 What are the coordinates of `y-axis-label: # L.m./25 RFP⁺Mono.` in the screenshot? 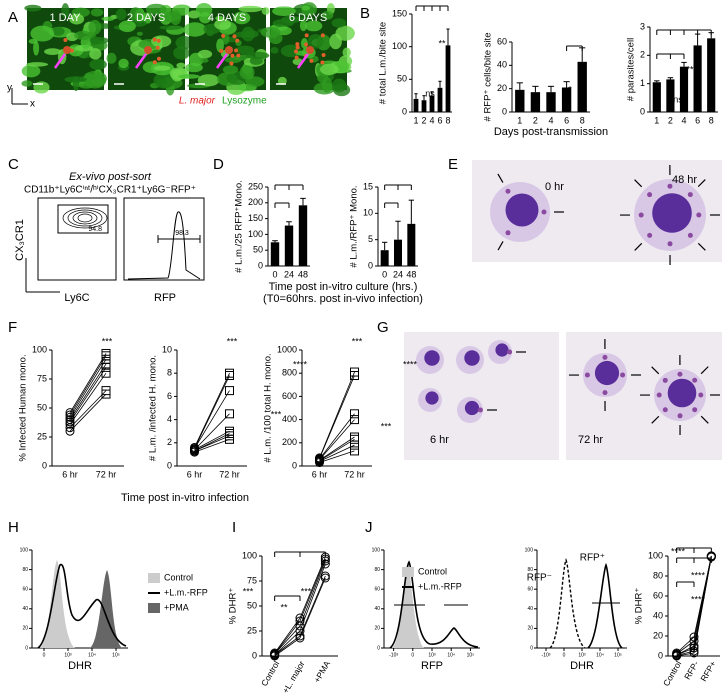 It's located at (239, 226).